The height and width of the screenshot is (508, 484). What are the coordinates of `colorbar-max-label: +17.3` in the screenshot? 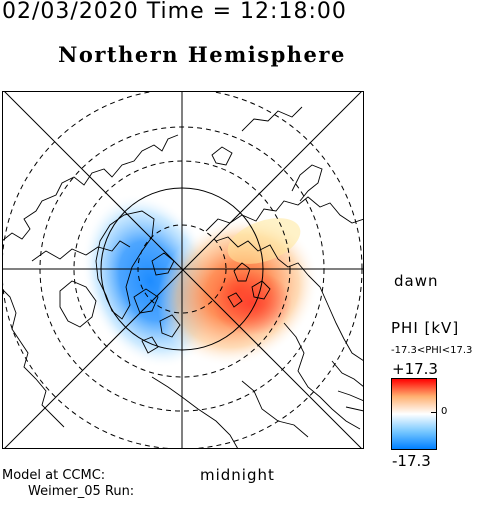 It's located at (415, 369).